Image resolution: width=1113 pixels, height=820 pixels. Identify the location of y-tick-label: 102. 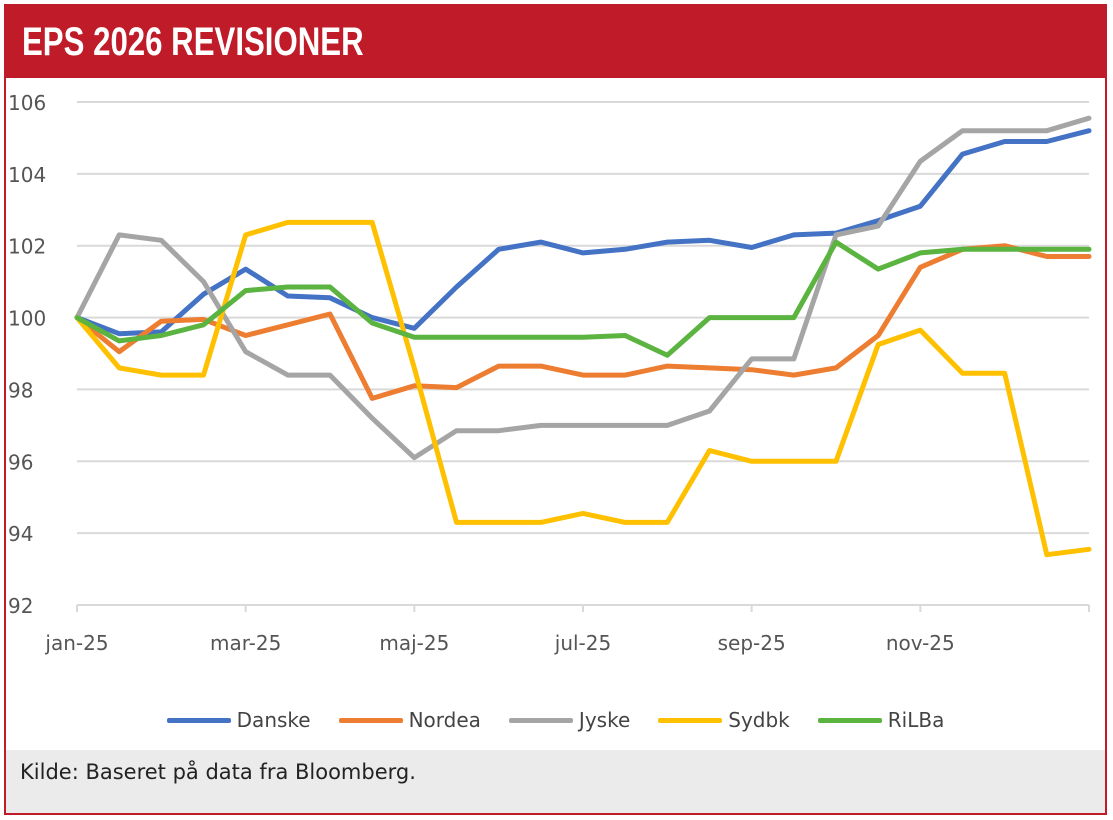
(27, 247).